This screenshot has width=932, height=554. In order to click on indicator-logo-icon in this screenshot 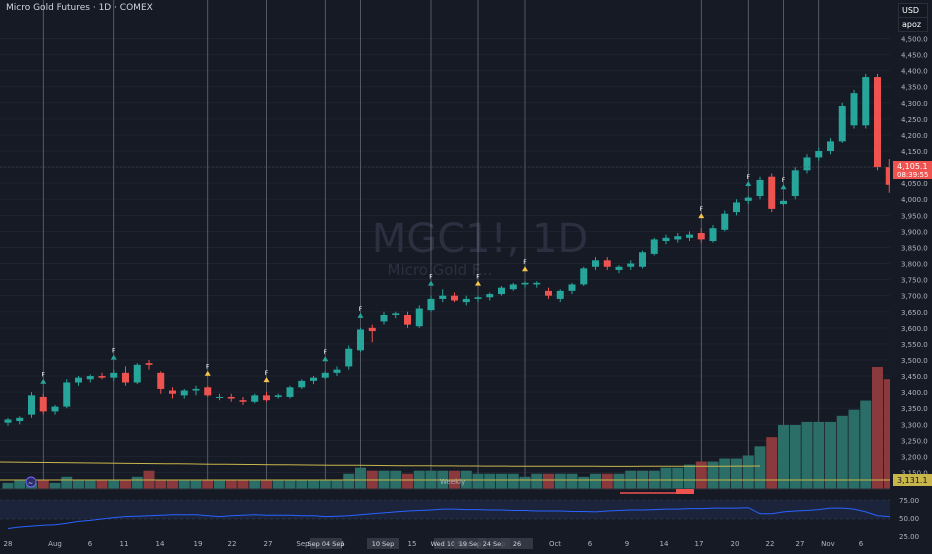, I will do `click(31, 482)`.